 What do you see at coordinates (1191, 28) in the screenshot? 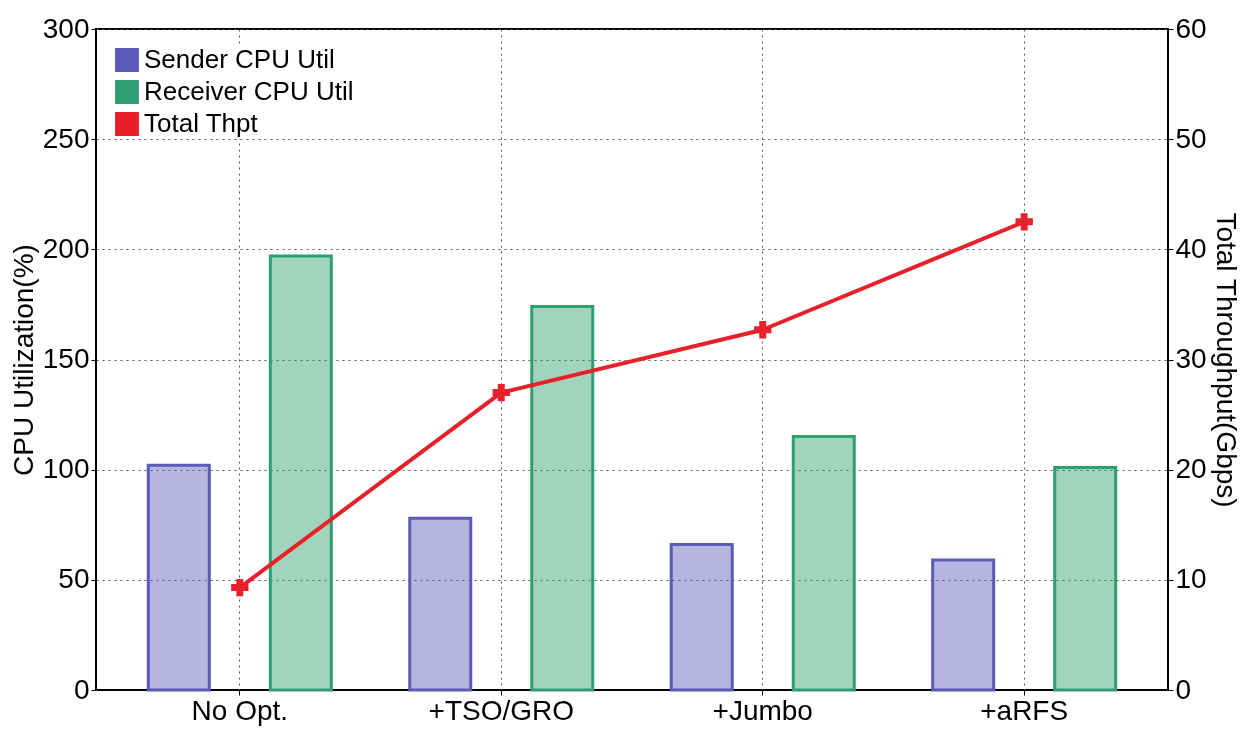
I see `y2-tick-label: 60` at bounding box center [1191, 28].